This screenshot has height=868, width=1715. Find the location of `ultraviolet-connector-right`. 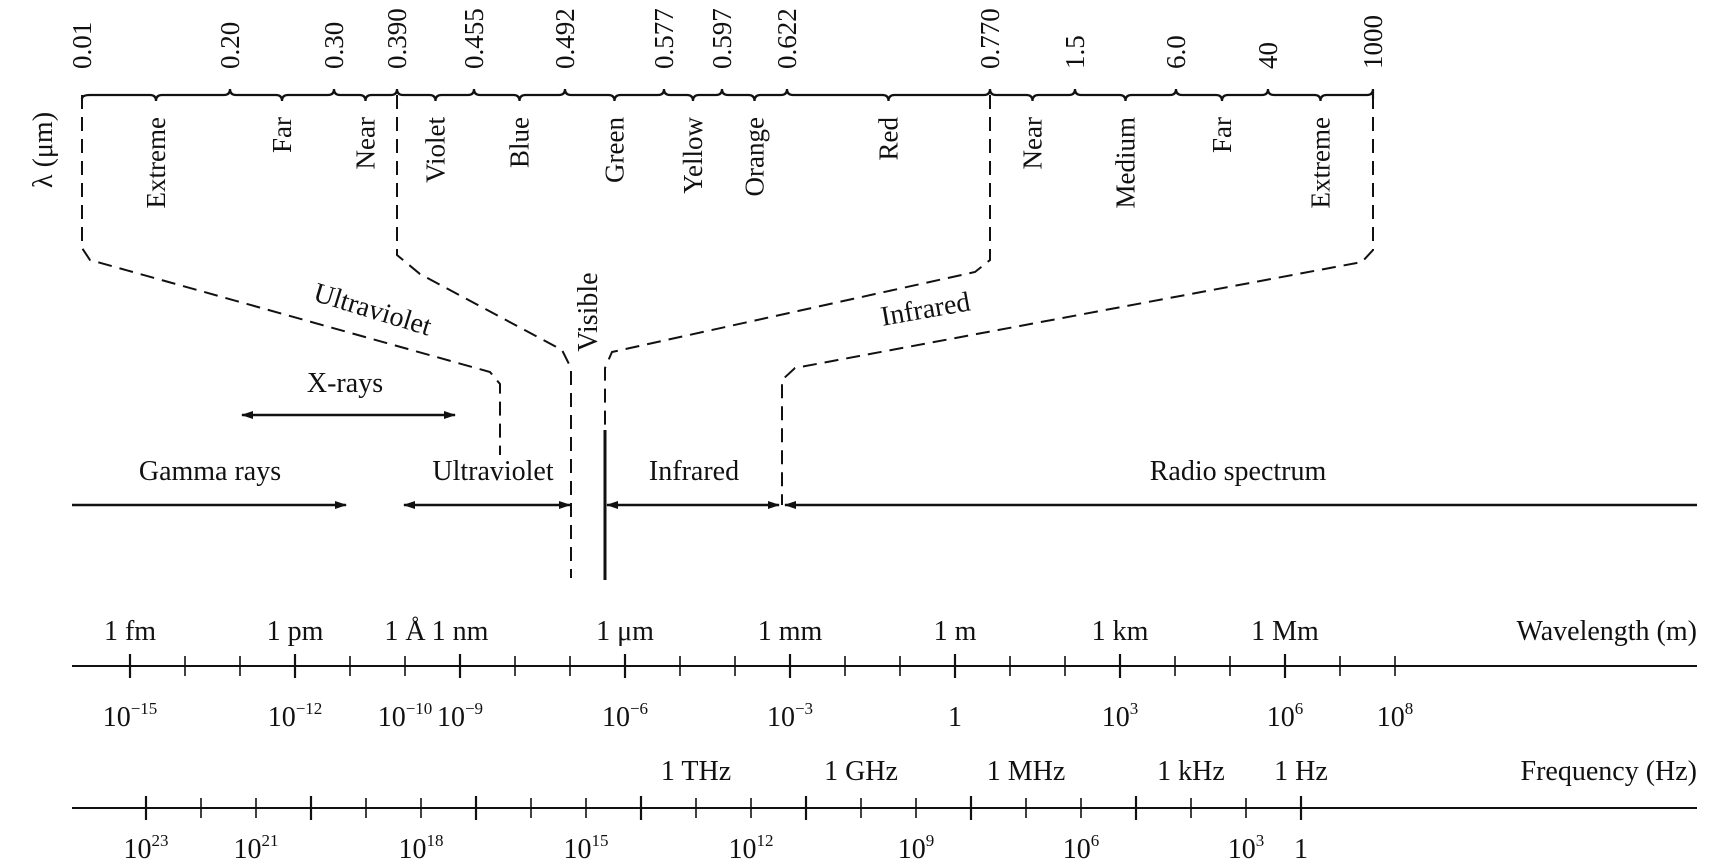

ultraviolet-connector-right is located at coordinates (484, 336).